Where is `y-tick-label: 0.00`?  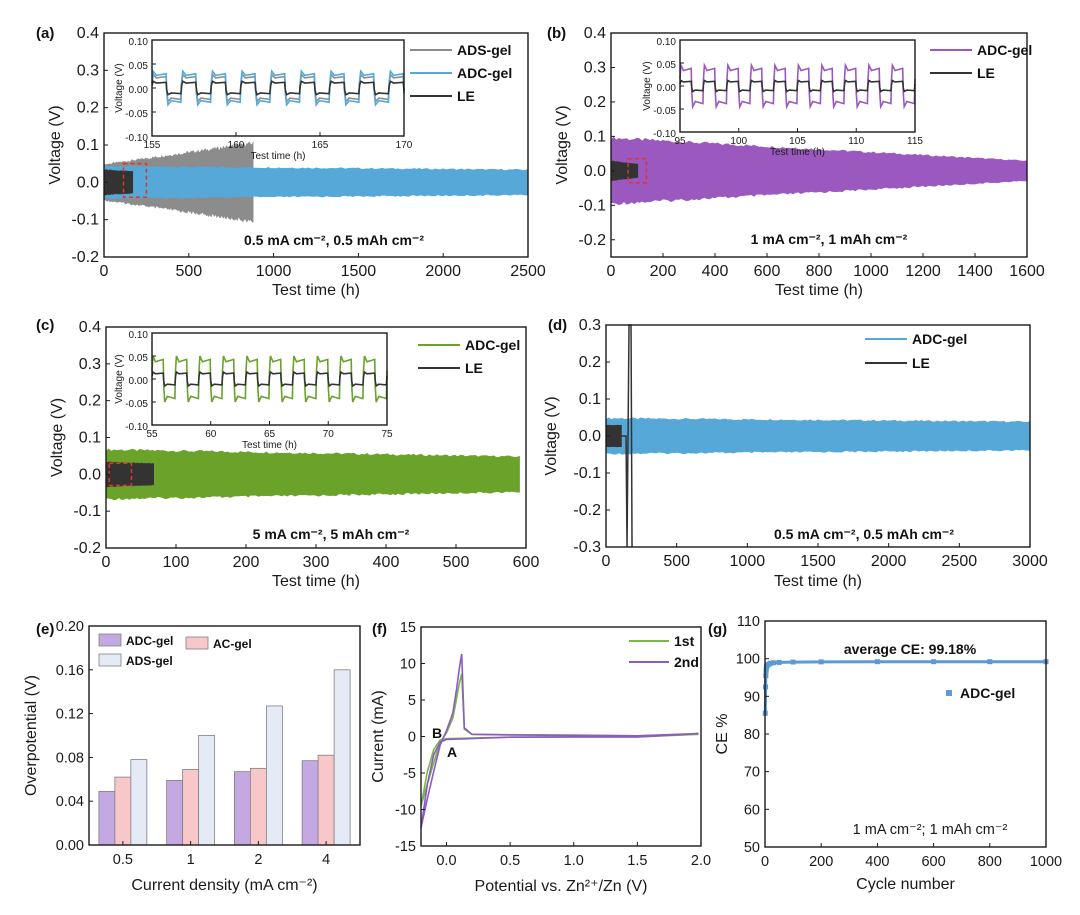
y-tick-label: 0.00 is located at coordinates (70, 846).